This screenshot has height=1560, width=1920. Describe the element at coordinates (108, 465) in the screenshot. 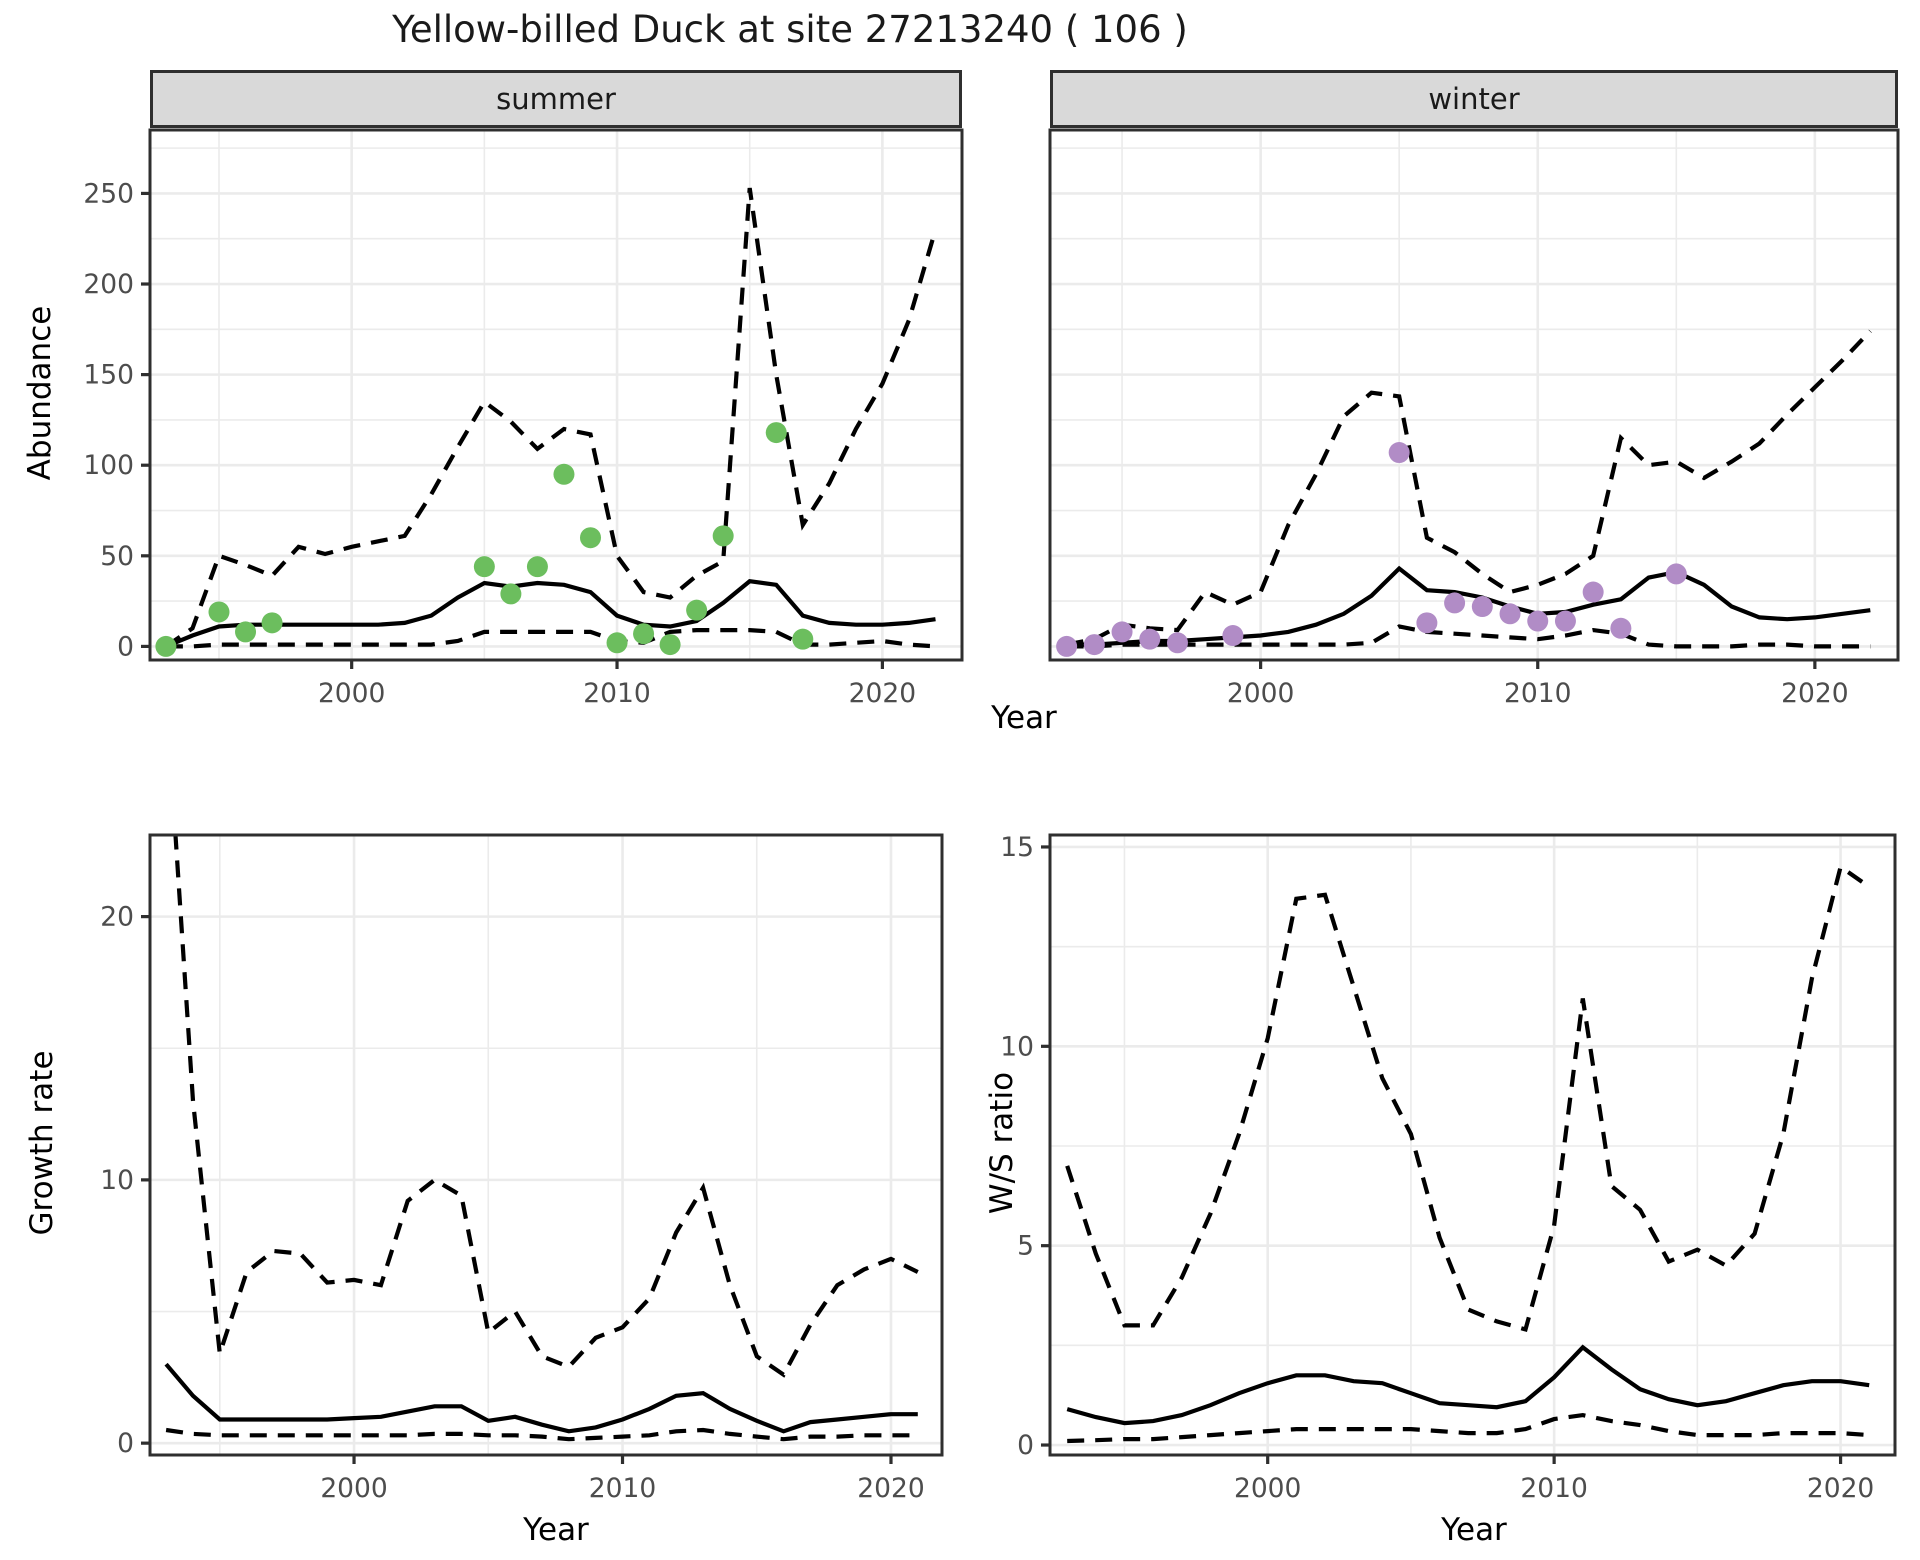

I see `y-tick-label: 100` at that location.